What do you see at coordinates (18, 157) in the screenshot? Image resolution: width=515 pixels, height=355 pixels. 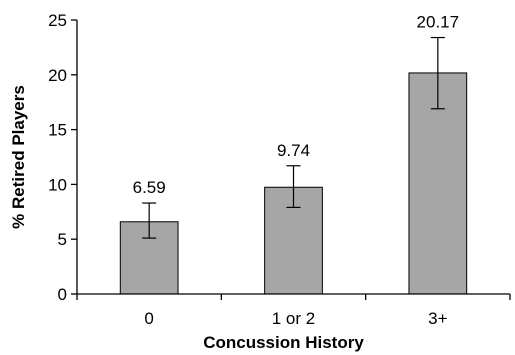 I see `y-axis-title: % Retired Players` at bounding box center [18, 157].